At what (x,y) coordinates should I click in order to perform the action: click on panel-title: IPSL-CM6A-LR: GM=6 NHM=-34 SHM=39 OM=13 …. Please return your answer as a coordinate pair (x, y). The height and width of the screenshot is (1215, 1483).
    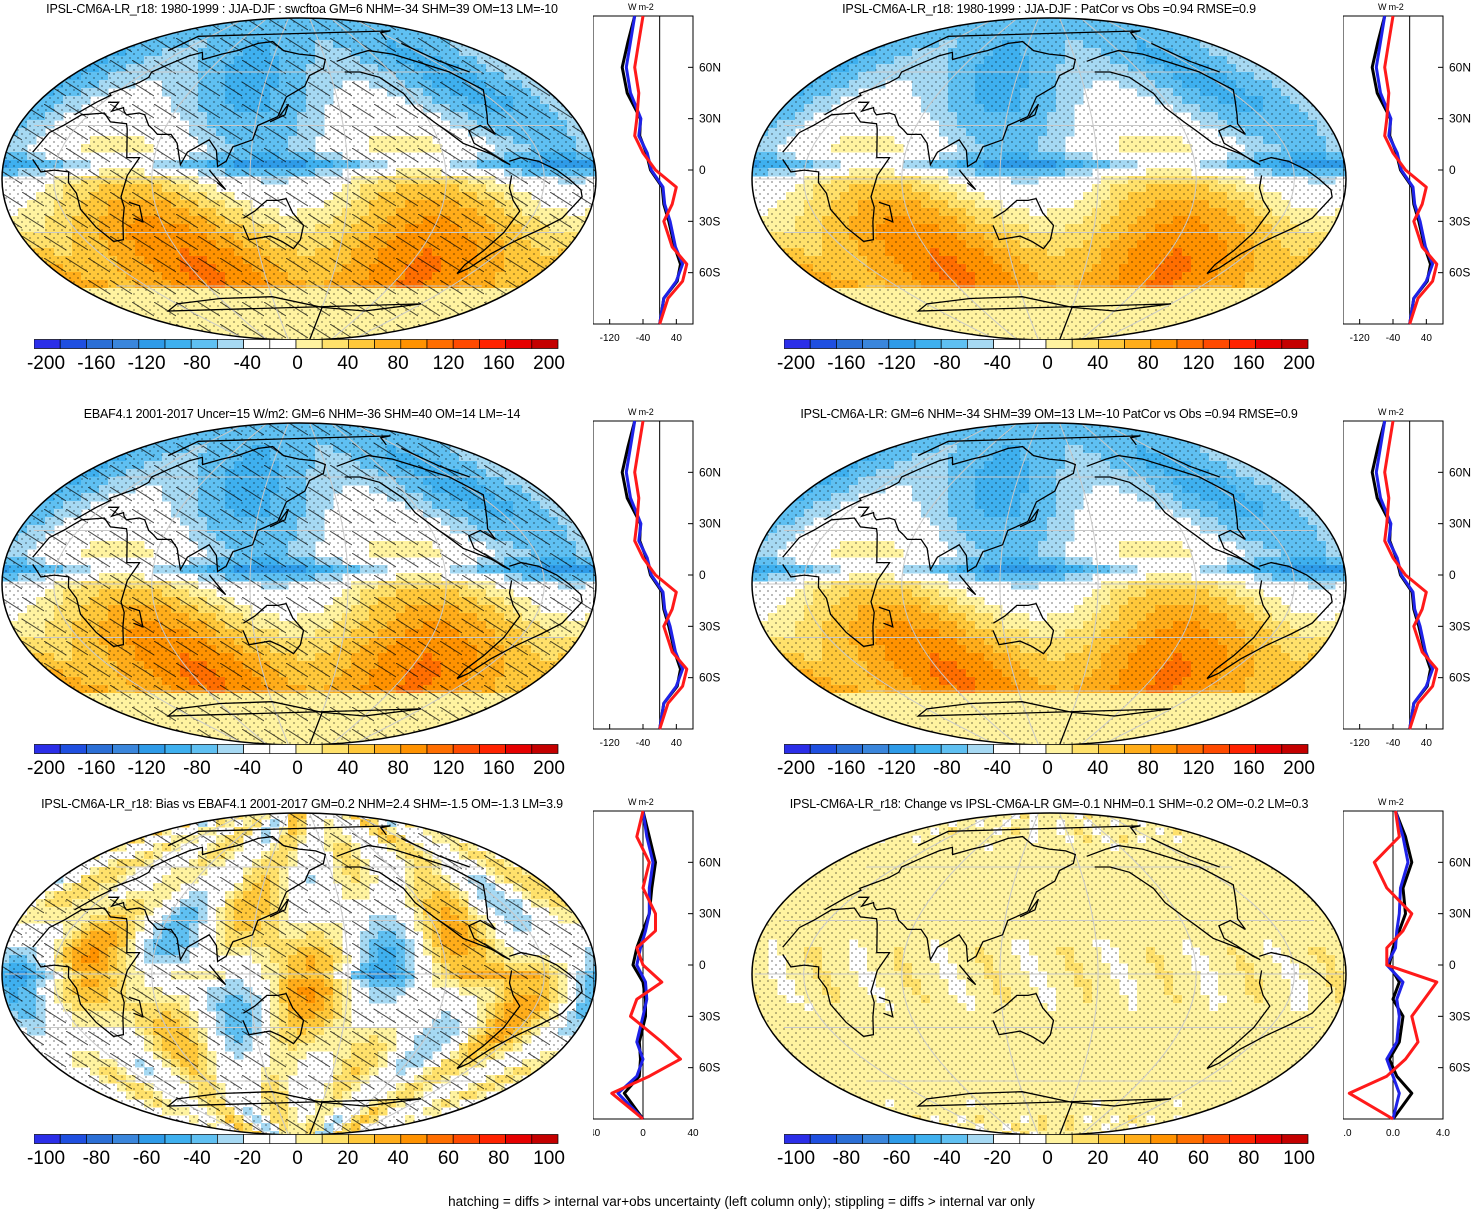
    Looking at the image, I should click on (1049, 414).